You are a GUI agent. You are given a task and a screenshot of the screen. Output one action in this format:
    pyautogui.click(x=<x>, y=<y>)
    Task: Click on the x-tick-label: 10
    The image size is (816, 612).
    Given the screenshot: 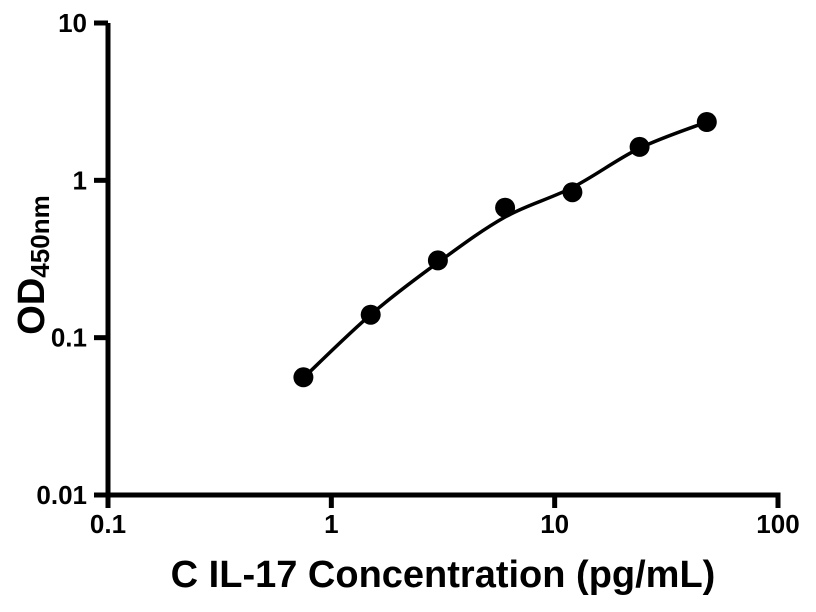 What is the action you would take?
    pyautogui.click(x=554, y=524)
    